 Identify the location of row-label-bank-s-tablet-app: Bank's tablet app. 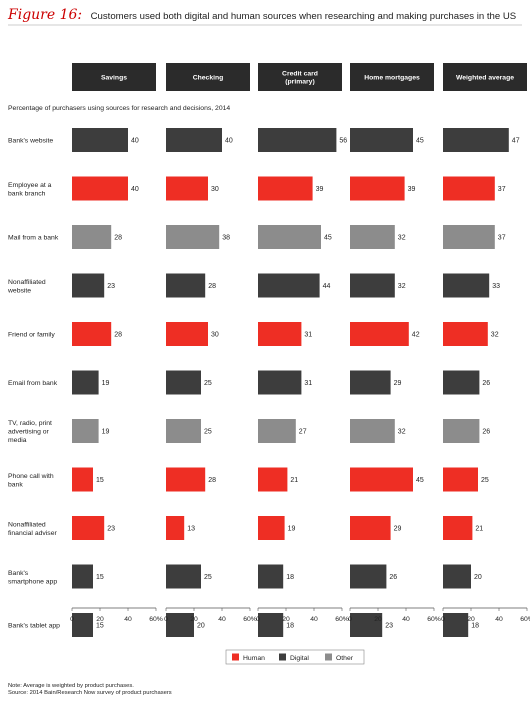
(34, 626).